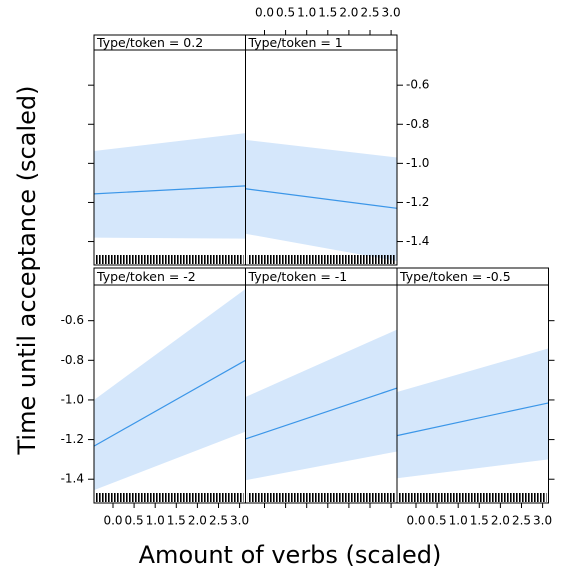 The width and height of the screenshot is (564, 575). Describe the element at coordinates (295, 42) in the screenshot. I see `strip-label: Type/token = 1` at that location.